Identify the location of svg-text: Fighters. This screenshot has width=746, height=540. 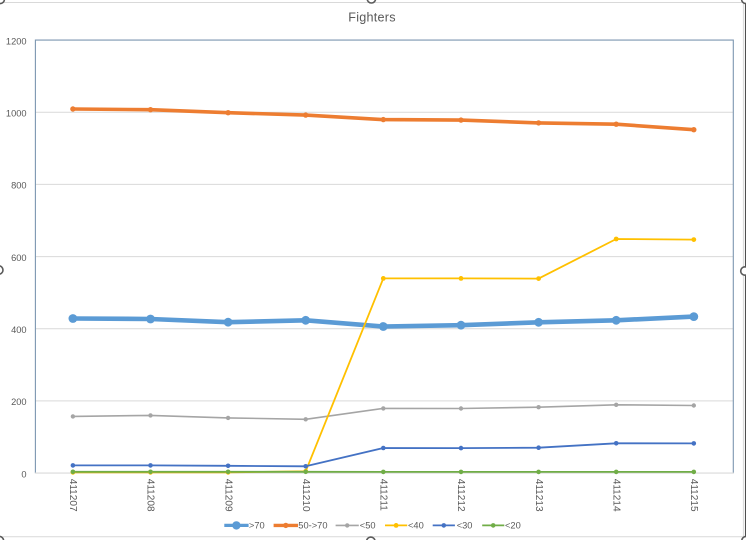
(372, 18).